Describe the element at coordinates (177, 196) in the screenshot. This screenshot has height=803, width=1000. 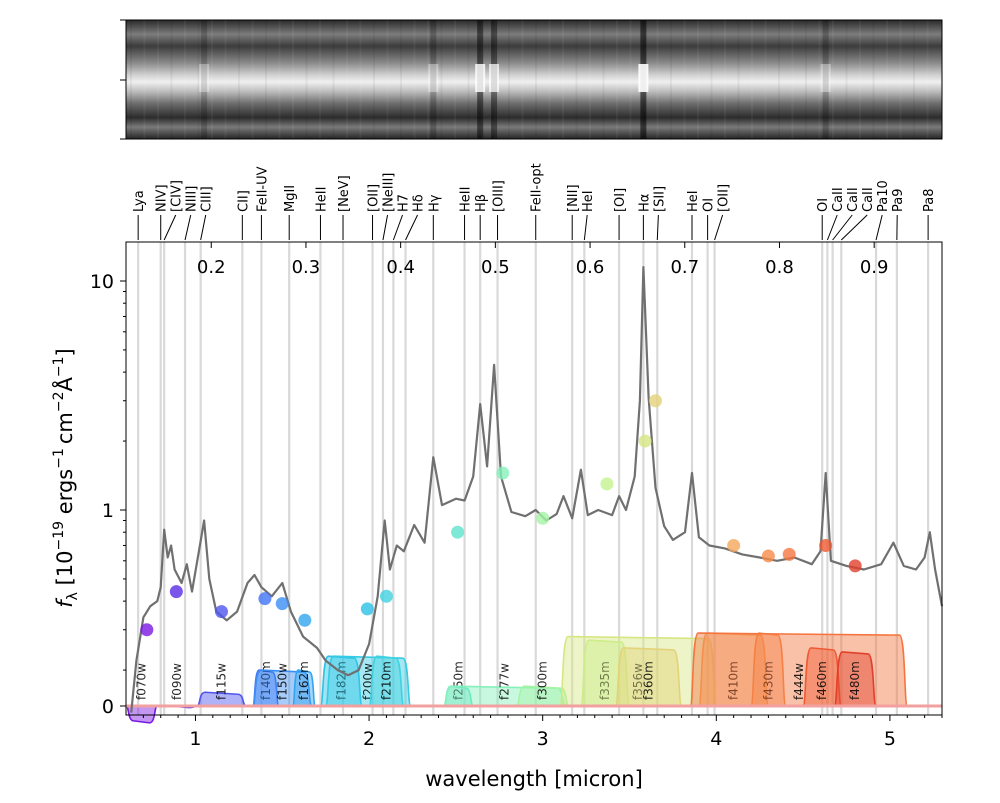
I see `line-label: [CIV]` at that location.